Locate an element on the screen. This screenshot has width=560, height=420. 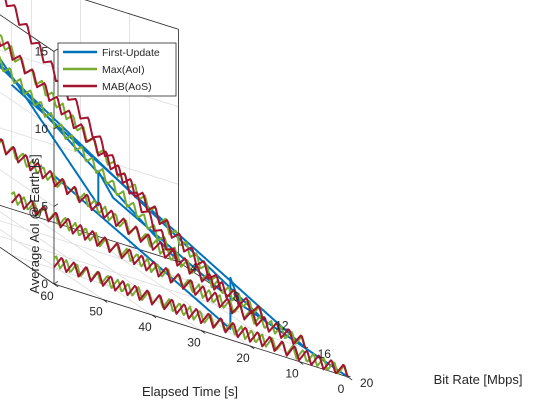
x-axis-label: Elapsed Time [s] is located at coordinates (190, 391).